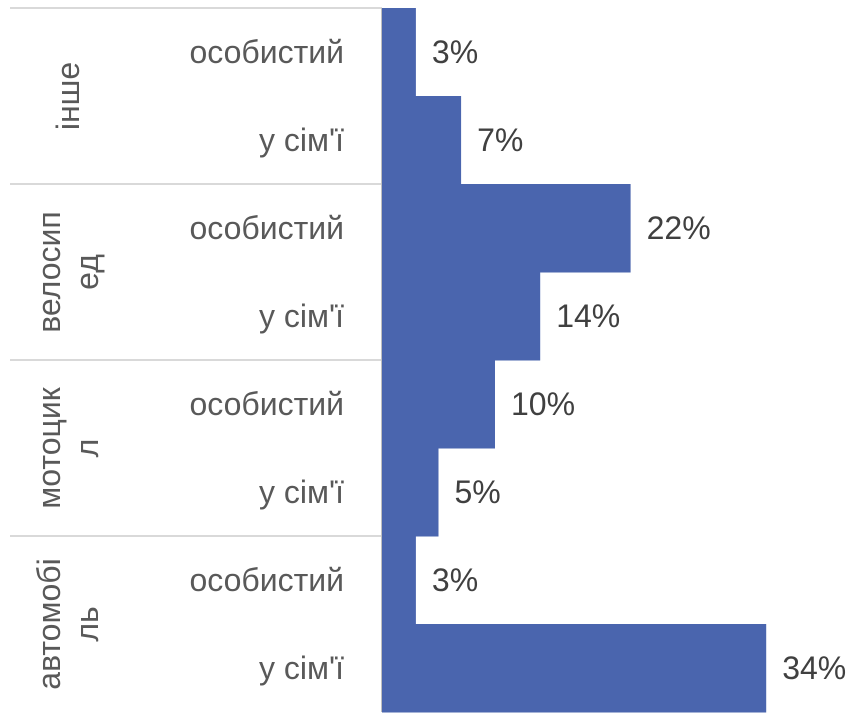 The width and height of the screenshot is (847, 714). Describe the element at coordinates (543, 404) in the screenshot. I see `data-label: 10%` at that location.